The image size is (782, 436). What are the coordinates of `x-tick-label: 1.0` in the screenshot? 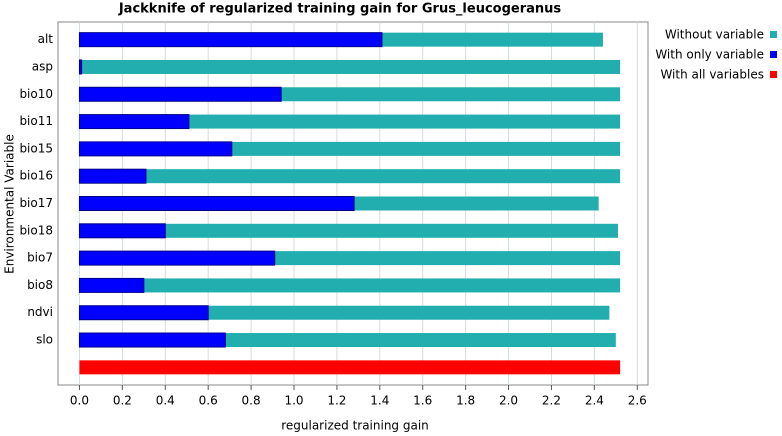 It's located at (293, 401).